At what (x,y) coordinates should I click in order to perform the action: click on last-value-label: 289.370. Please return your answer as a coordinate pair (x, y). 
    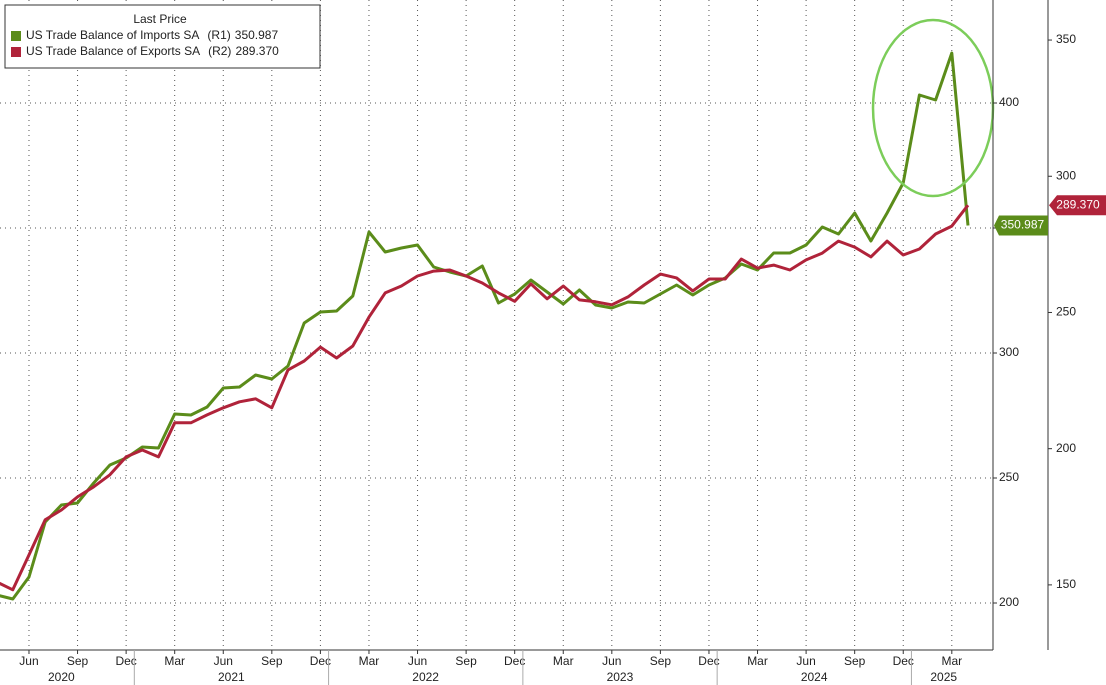
    Looking at the image, I should click on (1078, 204).